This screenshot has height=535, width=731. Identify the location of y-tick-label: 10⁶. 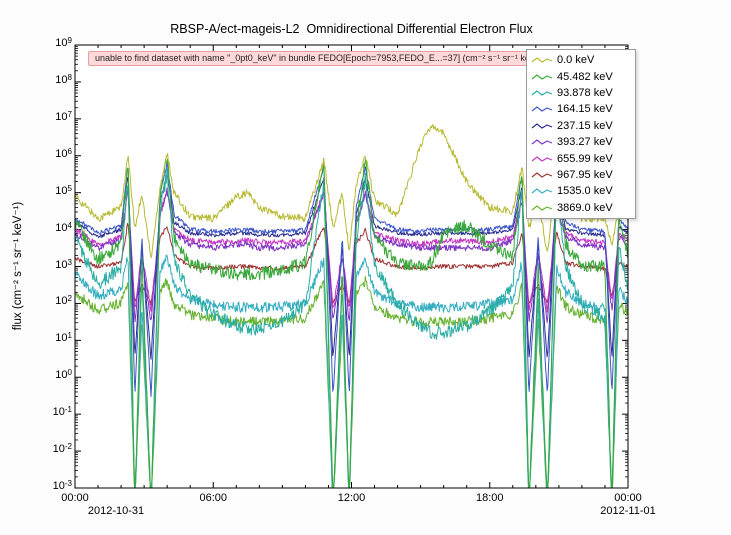
(63, 153).